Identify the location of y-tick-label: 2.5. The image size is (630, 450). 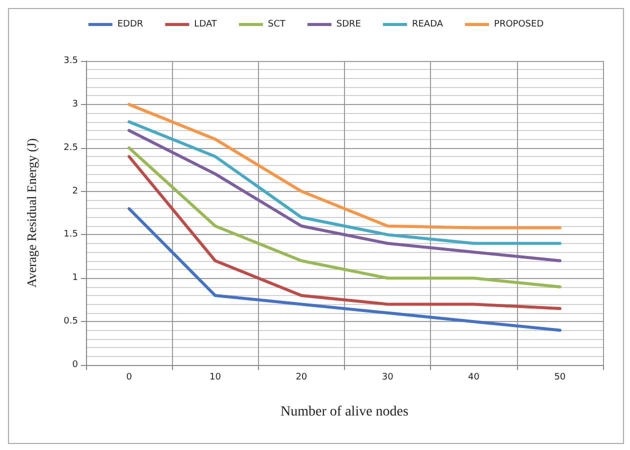
(71, 147).